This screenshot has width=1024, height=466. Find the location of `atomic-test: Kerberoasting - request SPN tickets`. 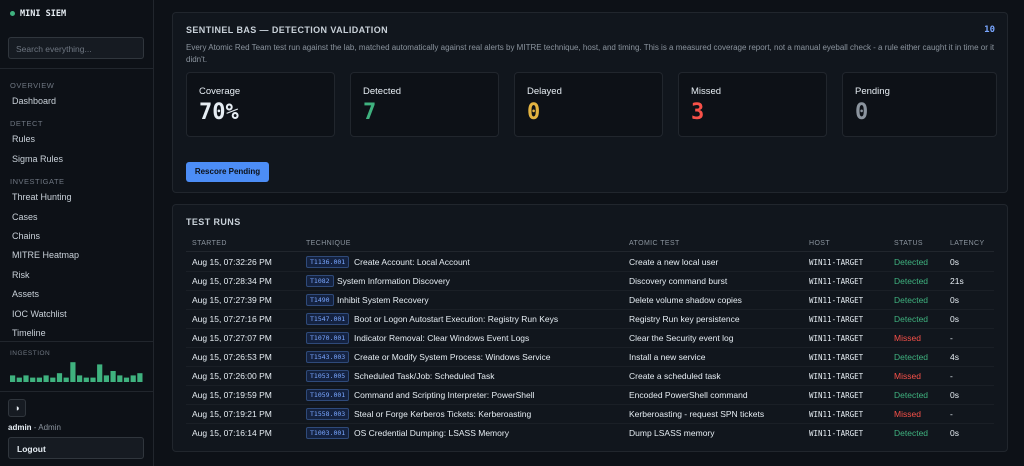

atomic-test: Kerberoasting - request SPN tickets is located at coordinates (697, 414).